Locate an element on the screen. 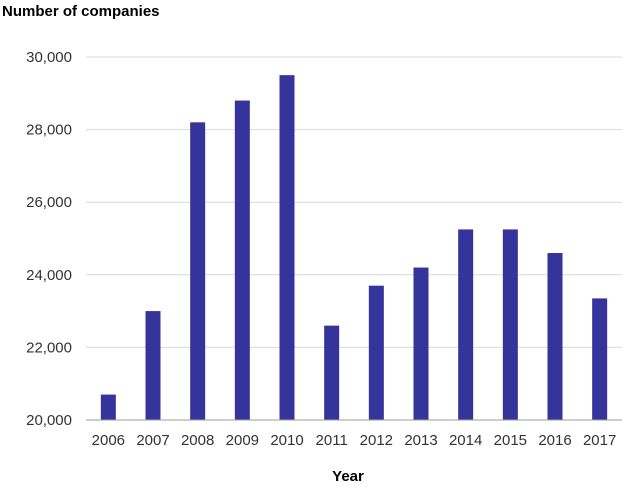 This screenshot has width=633, height=495. bar-2017 is located at coordinates (600, 359).